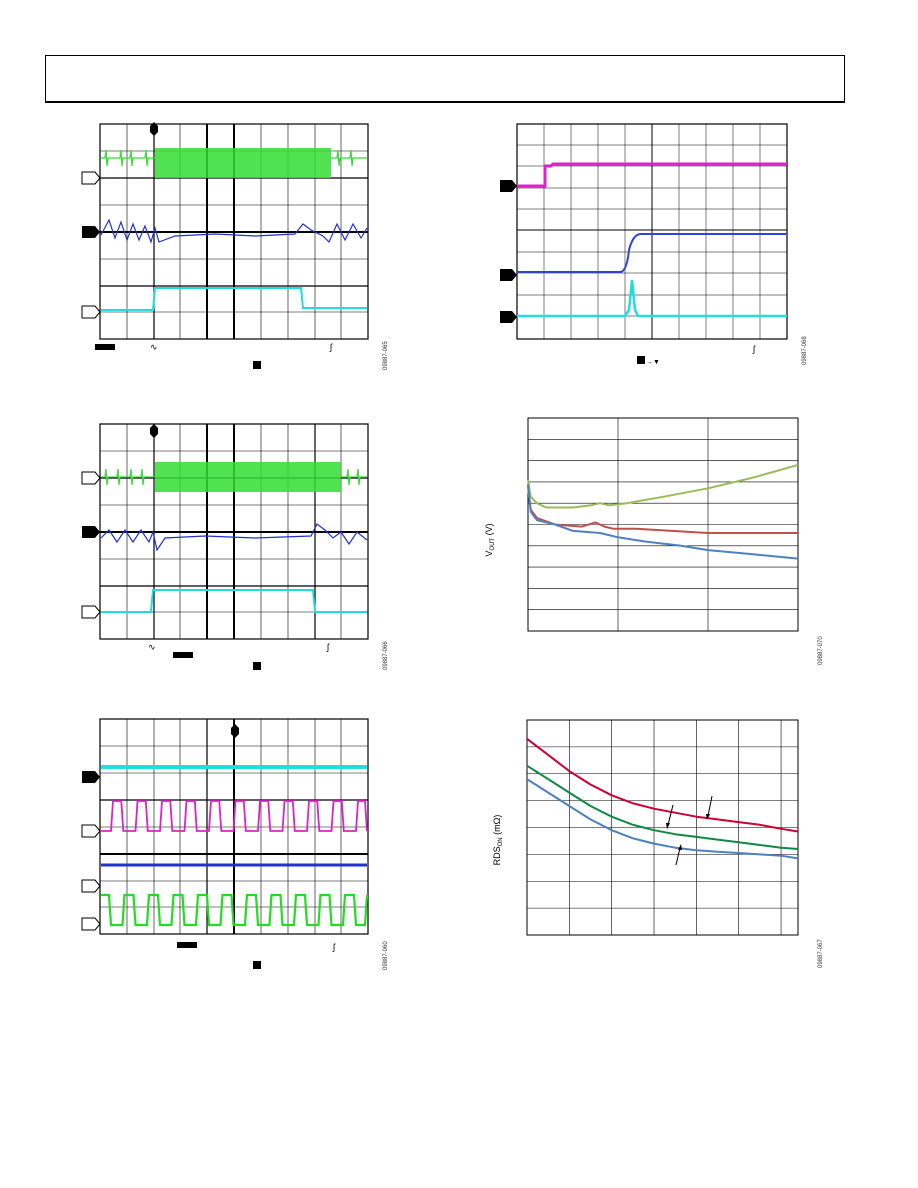  I want to click on figure-id: 09887-067, so click(821, 953).